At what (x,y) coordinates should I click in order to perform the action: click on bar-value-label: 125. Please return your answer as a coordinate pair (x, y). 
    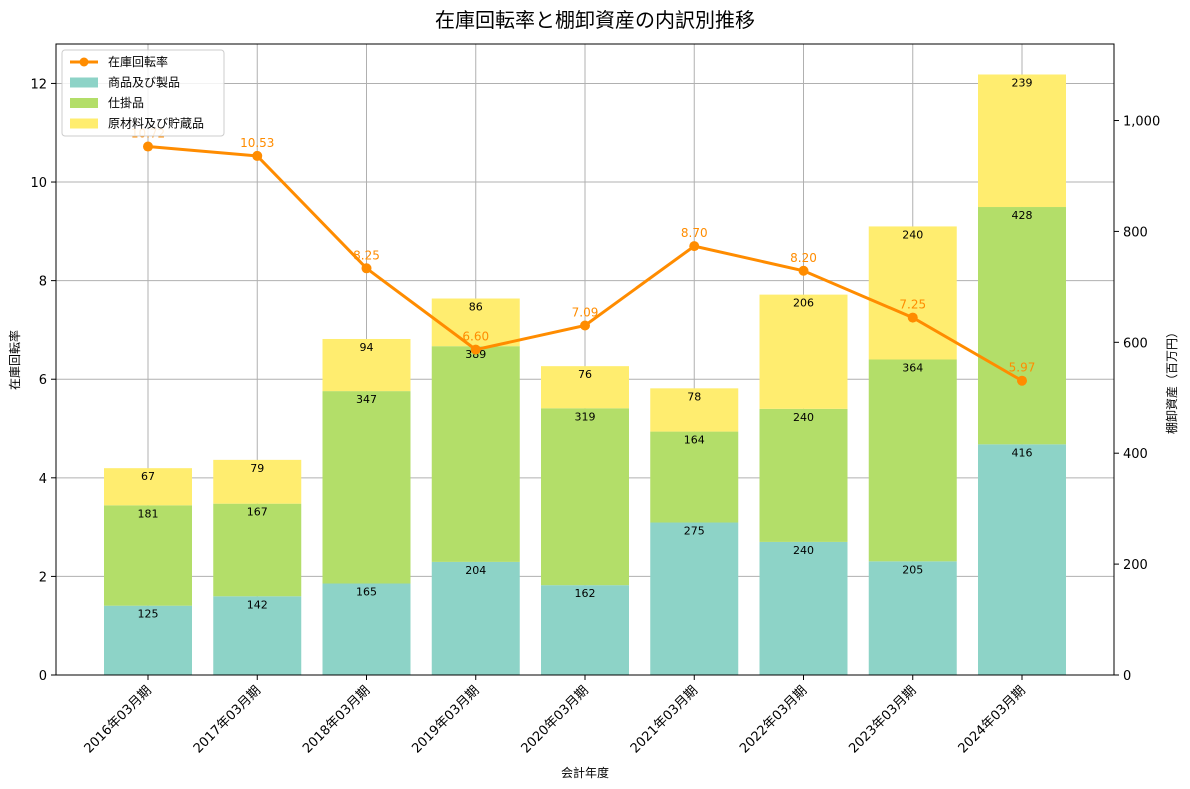
    Looking at the image, I should click on (148, 614).